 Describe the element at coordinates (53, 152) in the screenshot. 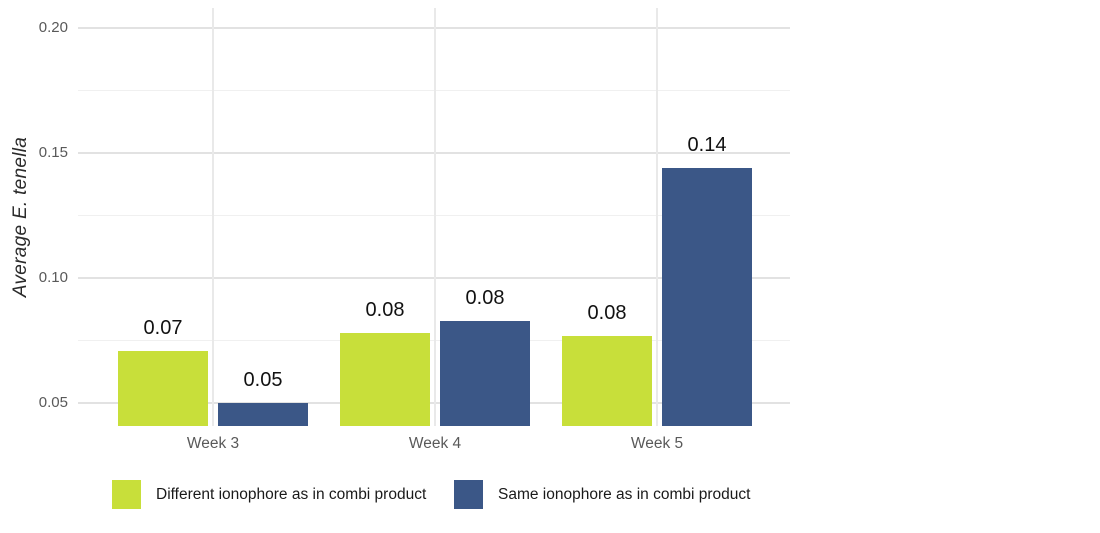

I see `y-tick-label: 0.15` at that location.